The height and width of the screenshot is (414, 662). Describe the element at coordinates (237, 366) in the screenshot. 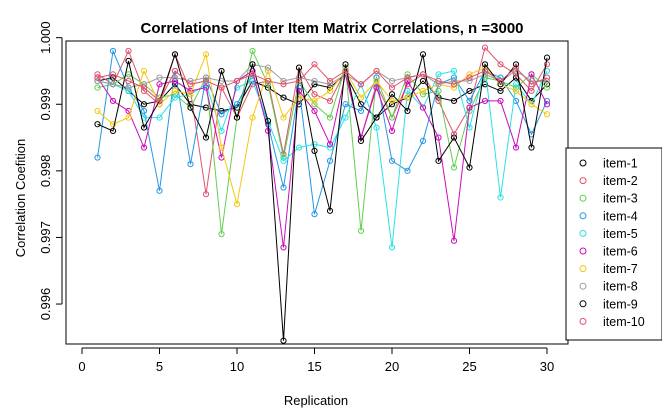

I see `x-tick-label: 10` at that location.